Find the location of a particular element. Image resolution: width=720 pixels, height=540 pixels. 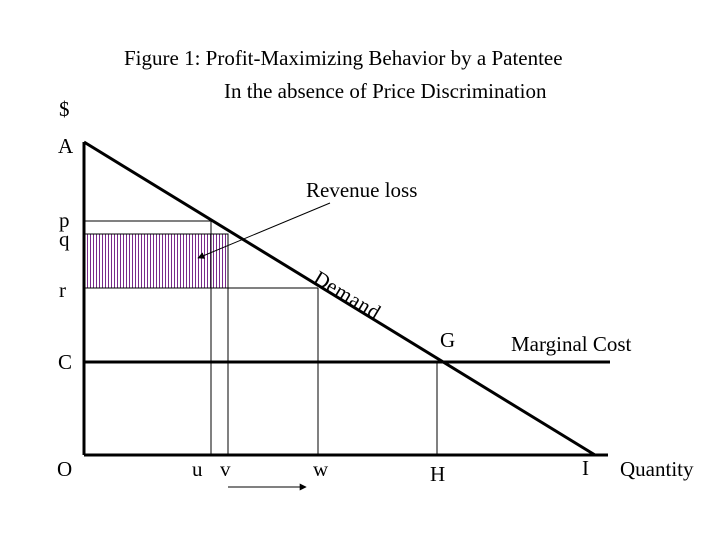

label-v: v is located at coordinates (225, 469).